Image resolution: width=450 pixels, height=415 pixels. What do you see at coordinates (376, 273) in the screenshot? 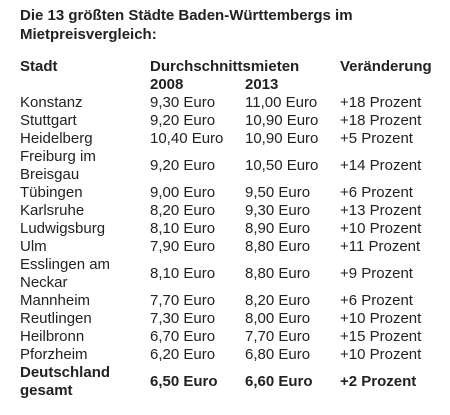
I see `table-cell: +9 Prozent` at bounding box center [376, 273].